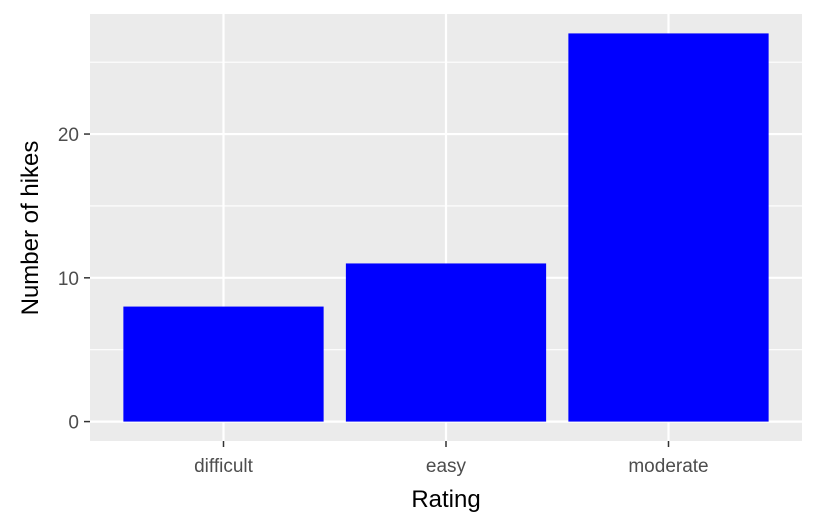 Image resolution: width=816 pixels, height=528 pixels. What do you see at coordinates (224, 466) in the screenshot?
I see `x-tick-label-difficult: difficult` at bounding box center [224, 466].